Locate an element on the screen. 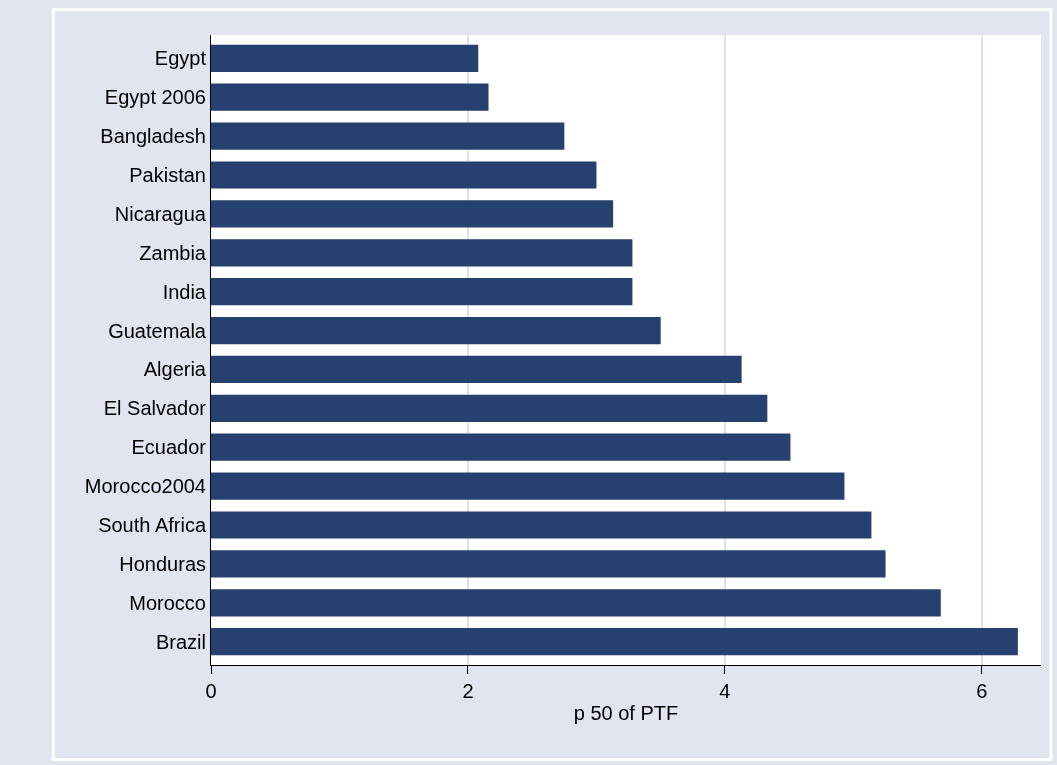  y-tick-label: India is located at coordinates (184, 291).